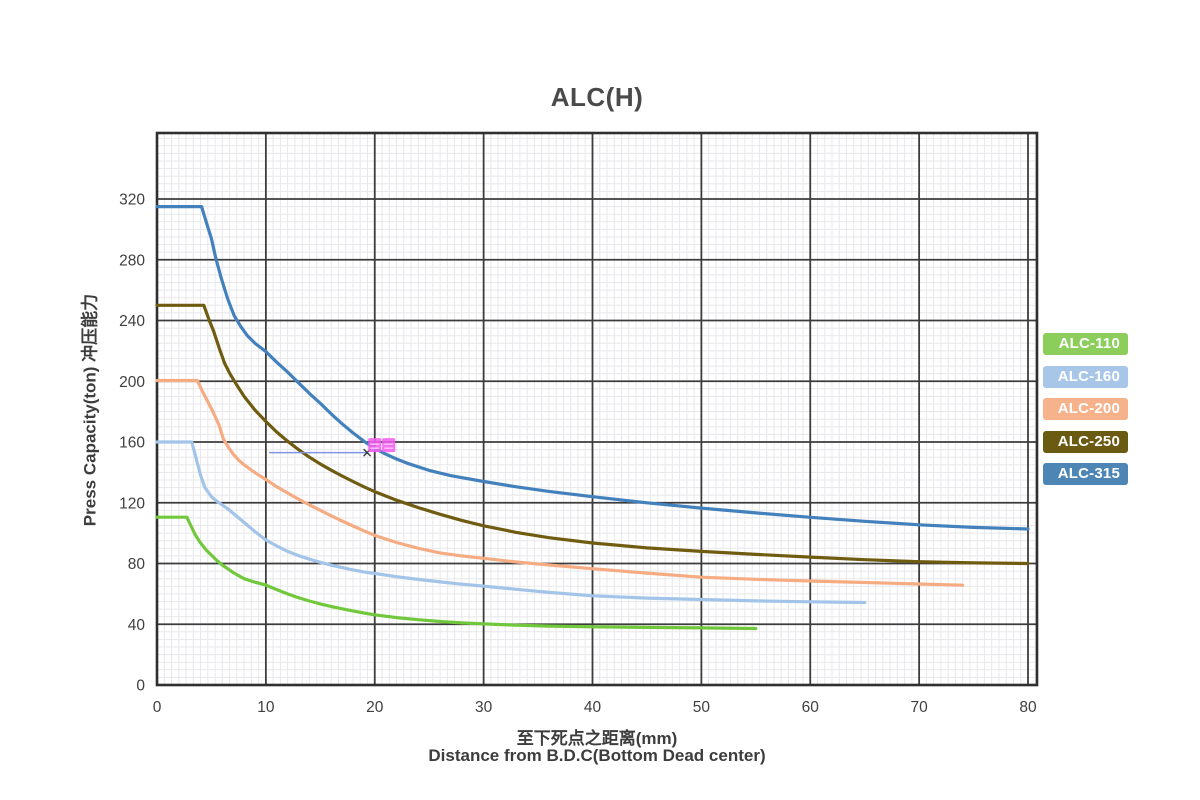 This screenshot has height=800, width=1200. Describe the element at coordinates (702, 707) in the screenshot. I see `x-tick-label: 50` at that location.